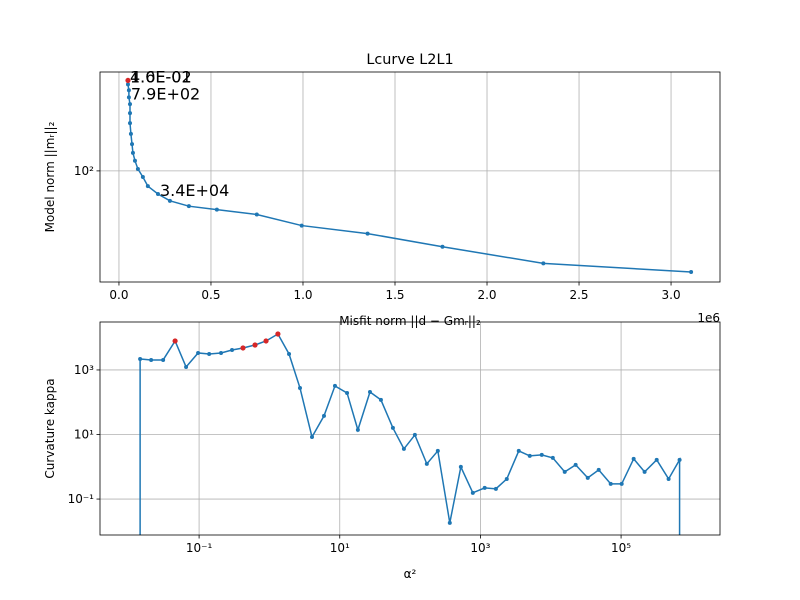  What do you see at coordinates (118, 295) in the screenshot?
I see `x-tick-label: 0.0` at bounding box center [118, 295].